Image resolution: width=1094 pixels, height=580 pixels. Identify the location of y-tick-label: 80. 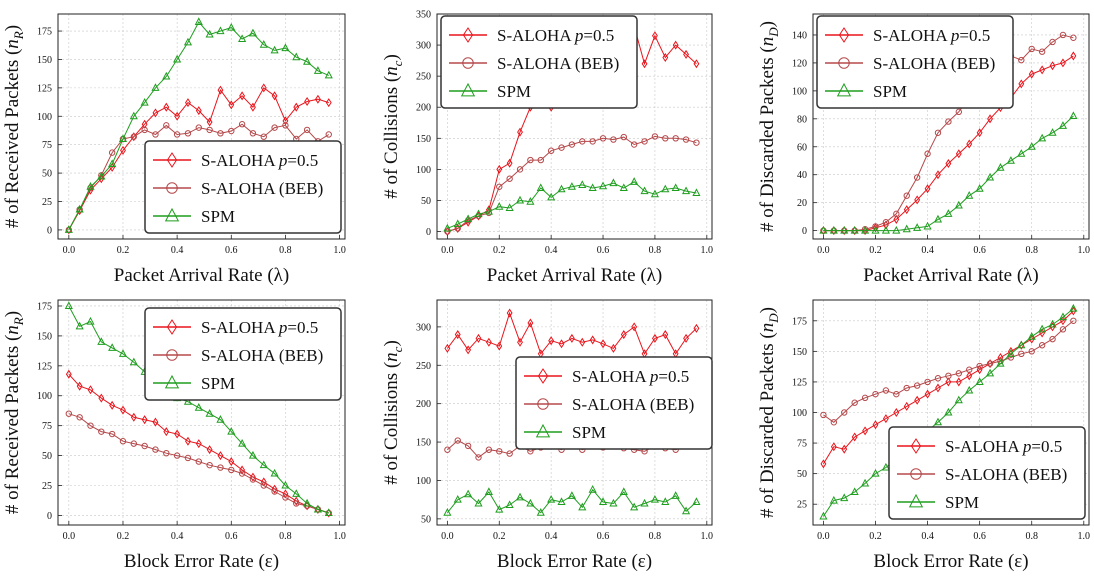
(802, 119).